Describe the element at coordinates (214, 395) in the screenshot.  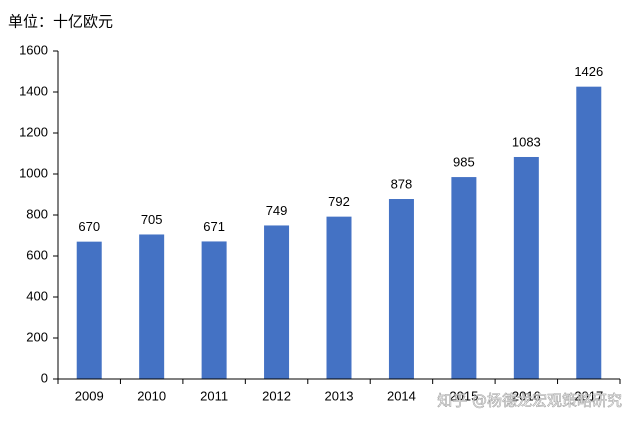
I see `x-tick-label: 2011` at that location.